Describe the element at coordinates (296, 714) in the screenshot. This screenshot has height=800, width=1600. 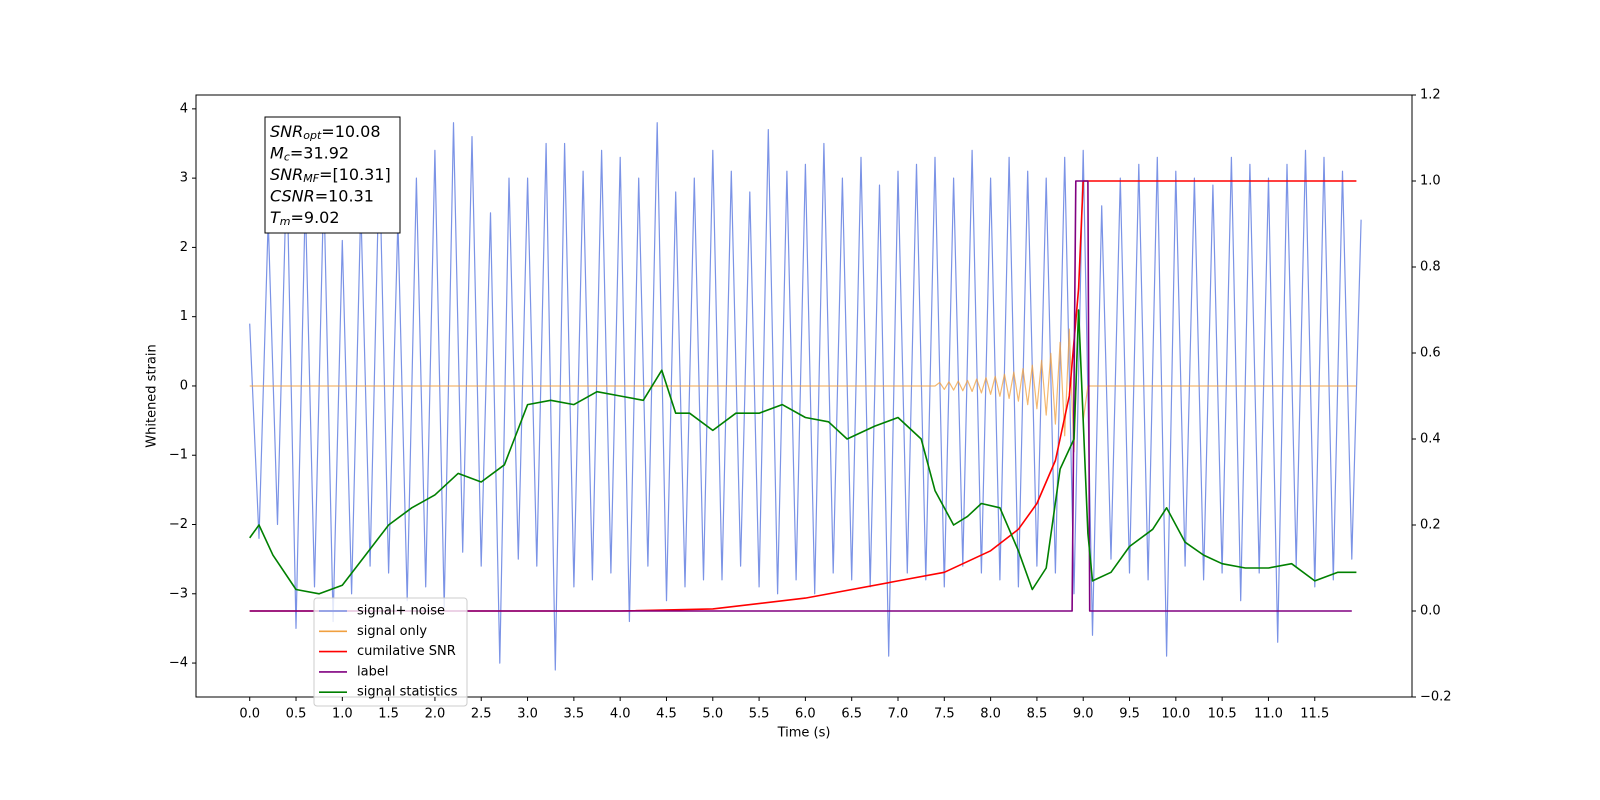
I see `x-tick-label: 0.5` at that location.